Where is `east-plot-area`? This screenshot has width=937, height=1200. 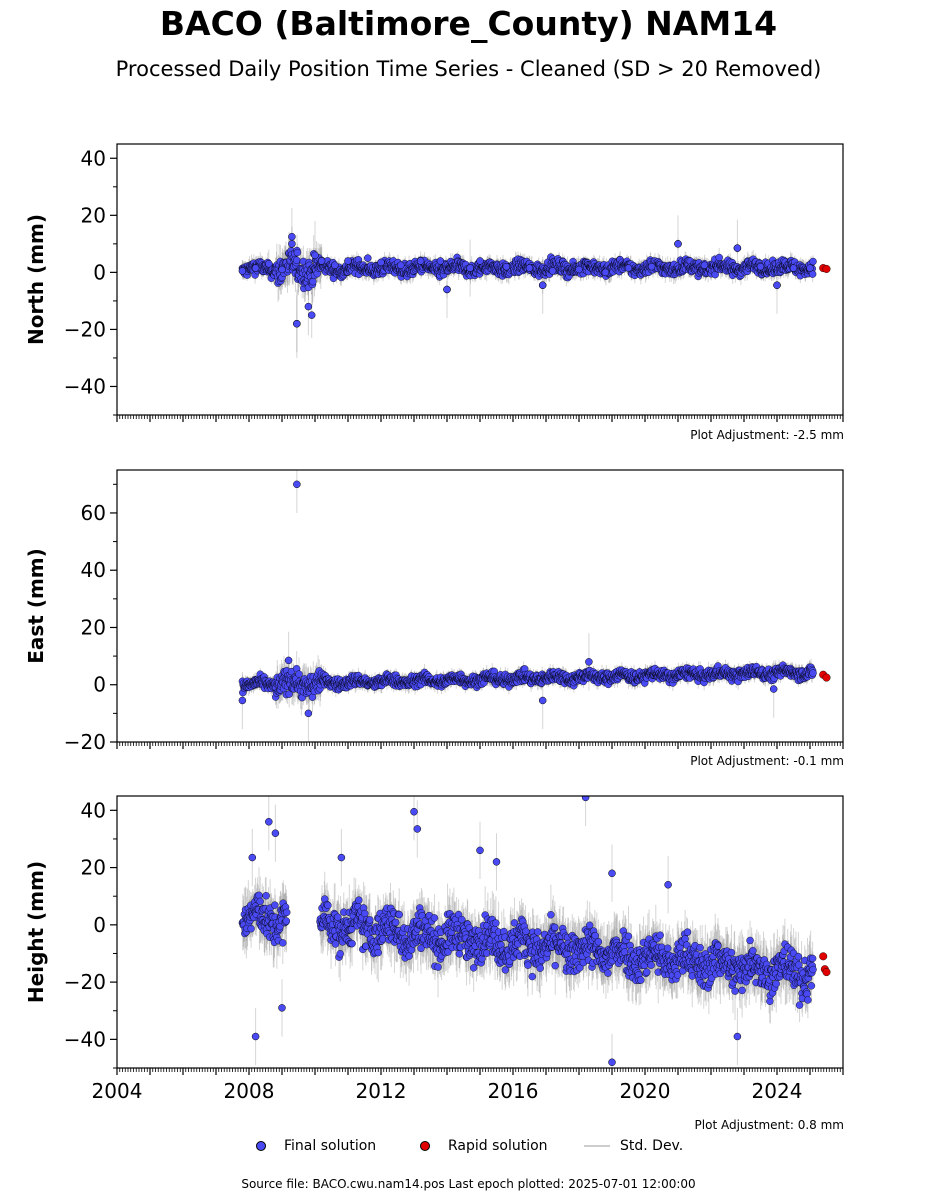
east-plot-area is located at coordinates (534, 606).